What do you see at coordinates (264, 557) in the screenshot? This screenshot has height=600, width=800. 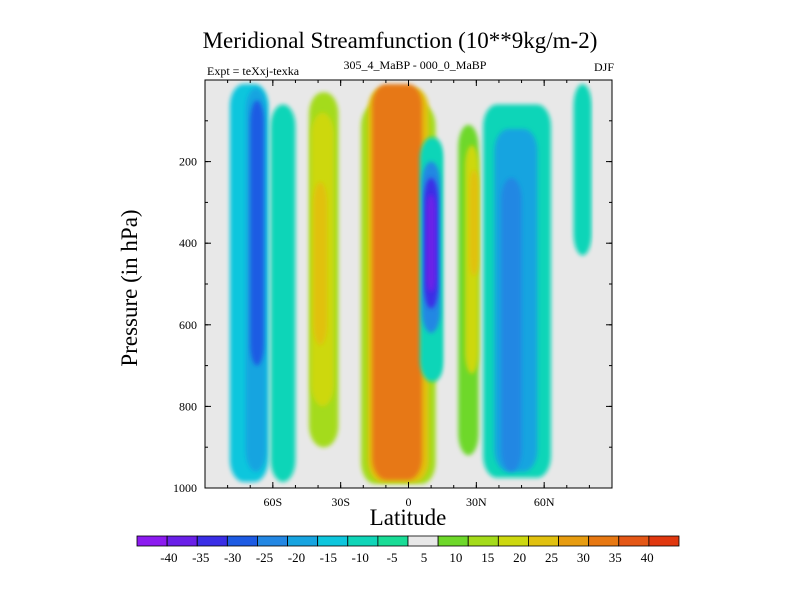 I see `colorbar-label-3: -25` at bounding box center [264, 557].